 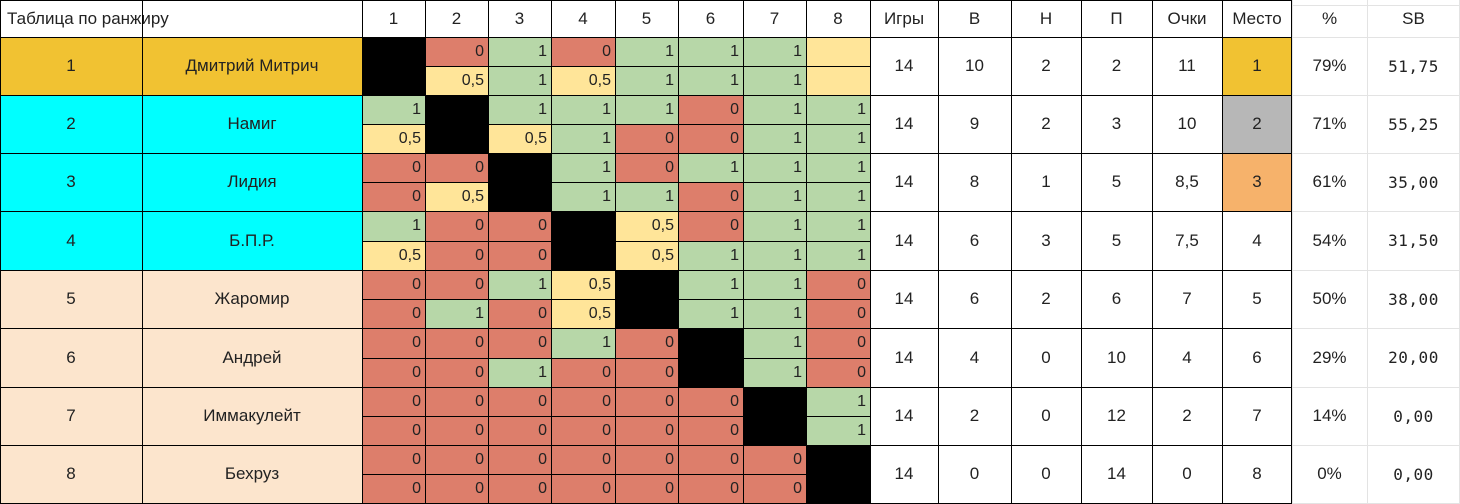 What do you see at coordinates (71, 474) in the screenshot?
I see `rank-cell: 8` at bounding box center [71, 474].